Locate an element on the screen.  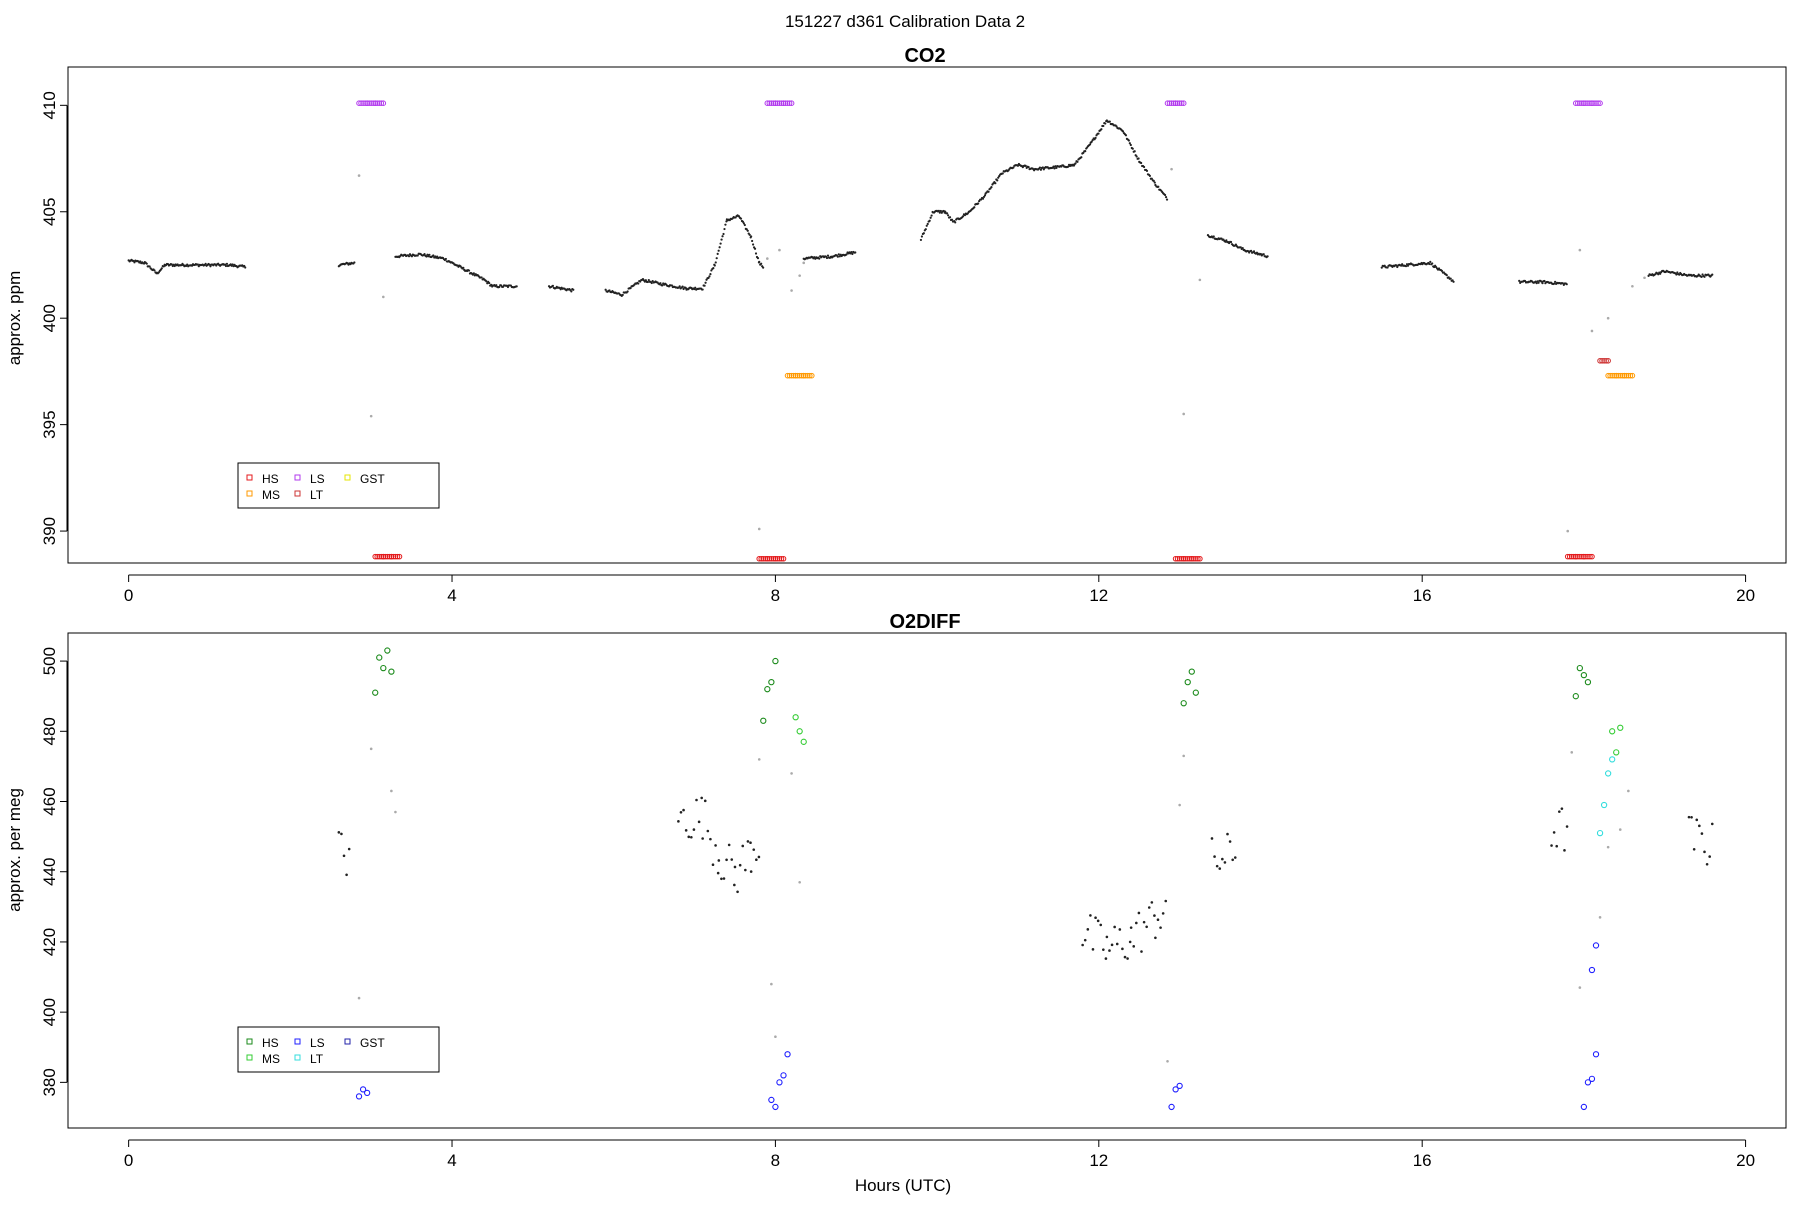
co2-series-hs is located at coordinates (983, 557).